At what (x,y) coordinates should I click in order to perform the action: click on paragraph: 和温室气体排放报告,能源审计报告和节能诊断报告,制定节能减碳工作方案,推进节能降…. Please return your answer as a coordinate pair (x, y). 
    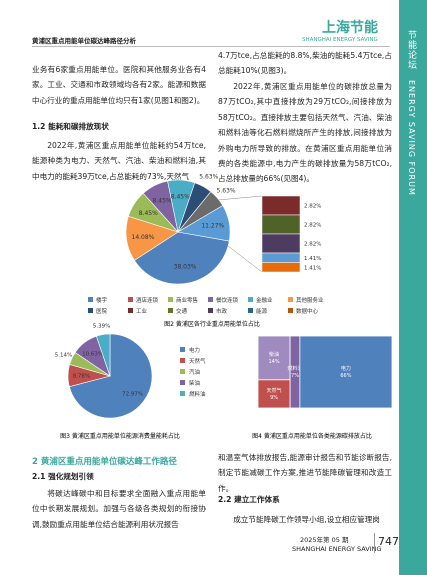
    Looking at the image, I should click on (305, 473).